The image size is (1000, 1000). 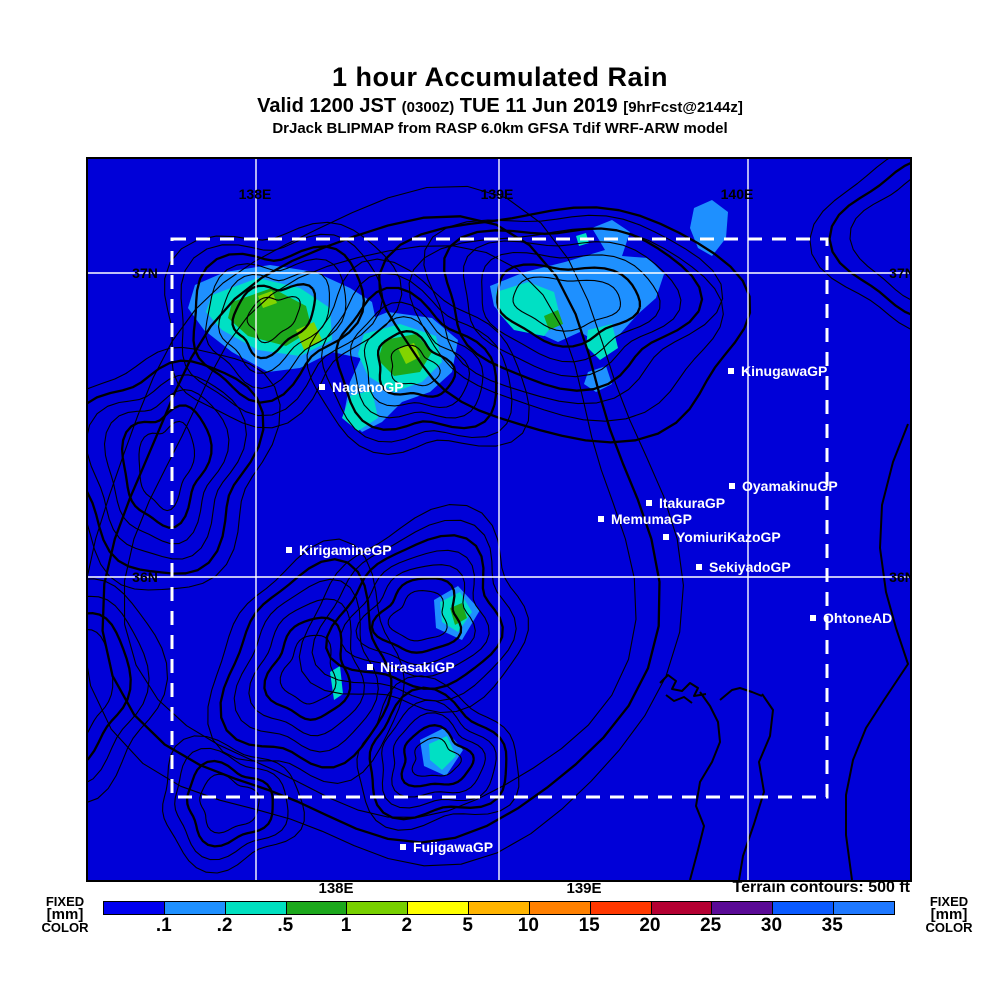 I want to click on station-label: YomiuriKazoGP, so click(x=728, y=537).